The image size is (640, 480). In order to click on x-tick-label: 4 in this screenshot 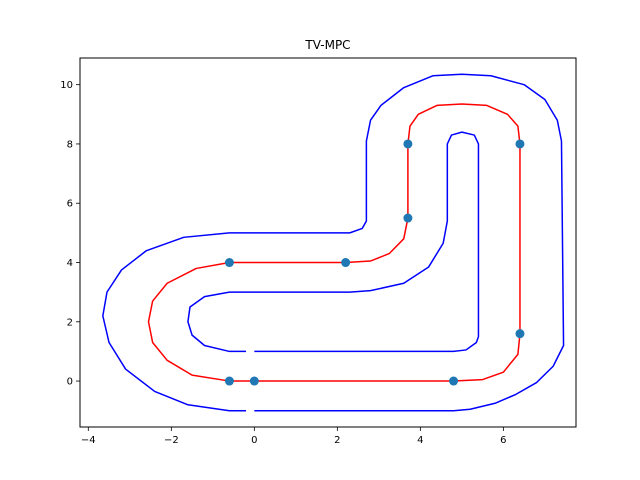, I will do `click(420, 440)`.